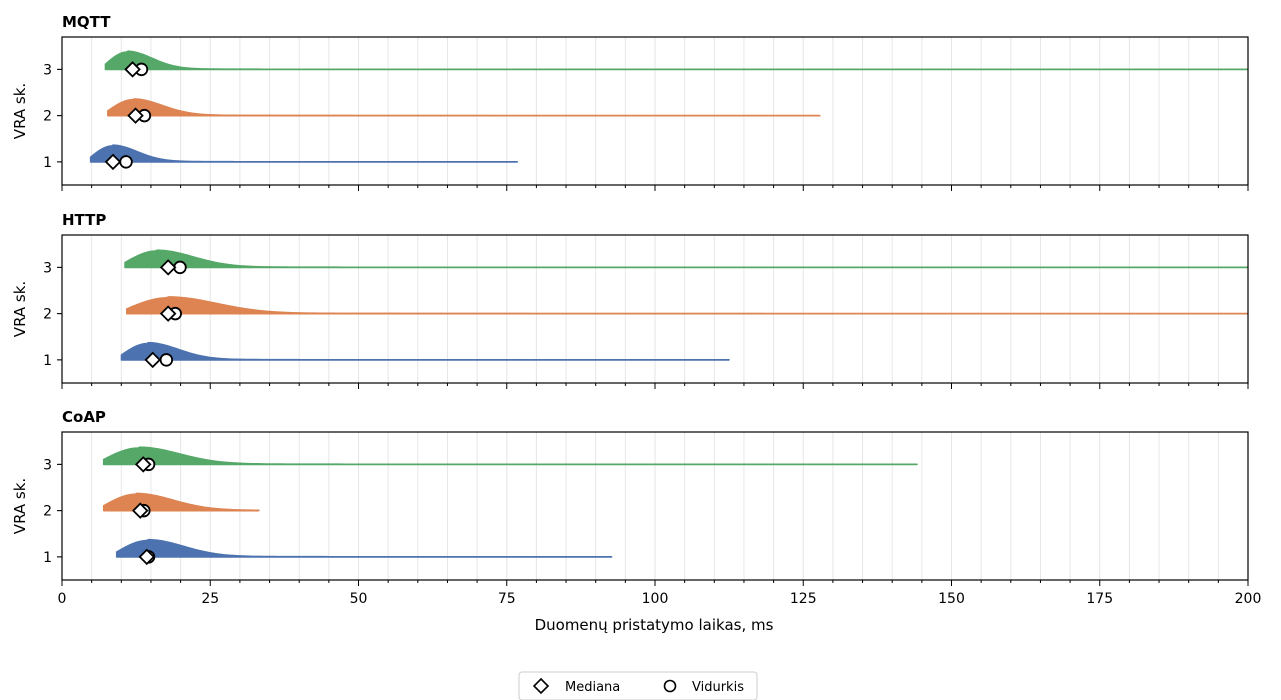 This screenshot has width=1281, height=700. What do you see at coordinates (1099, 599) in the screenshot?
I see `x-tick-label: 175` at bounding box center [1099, 599].